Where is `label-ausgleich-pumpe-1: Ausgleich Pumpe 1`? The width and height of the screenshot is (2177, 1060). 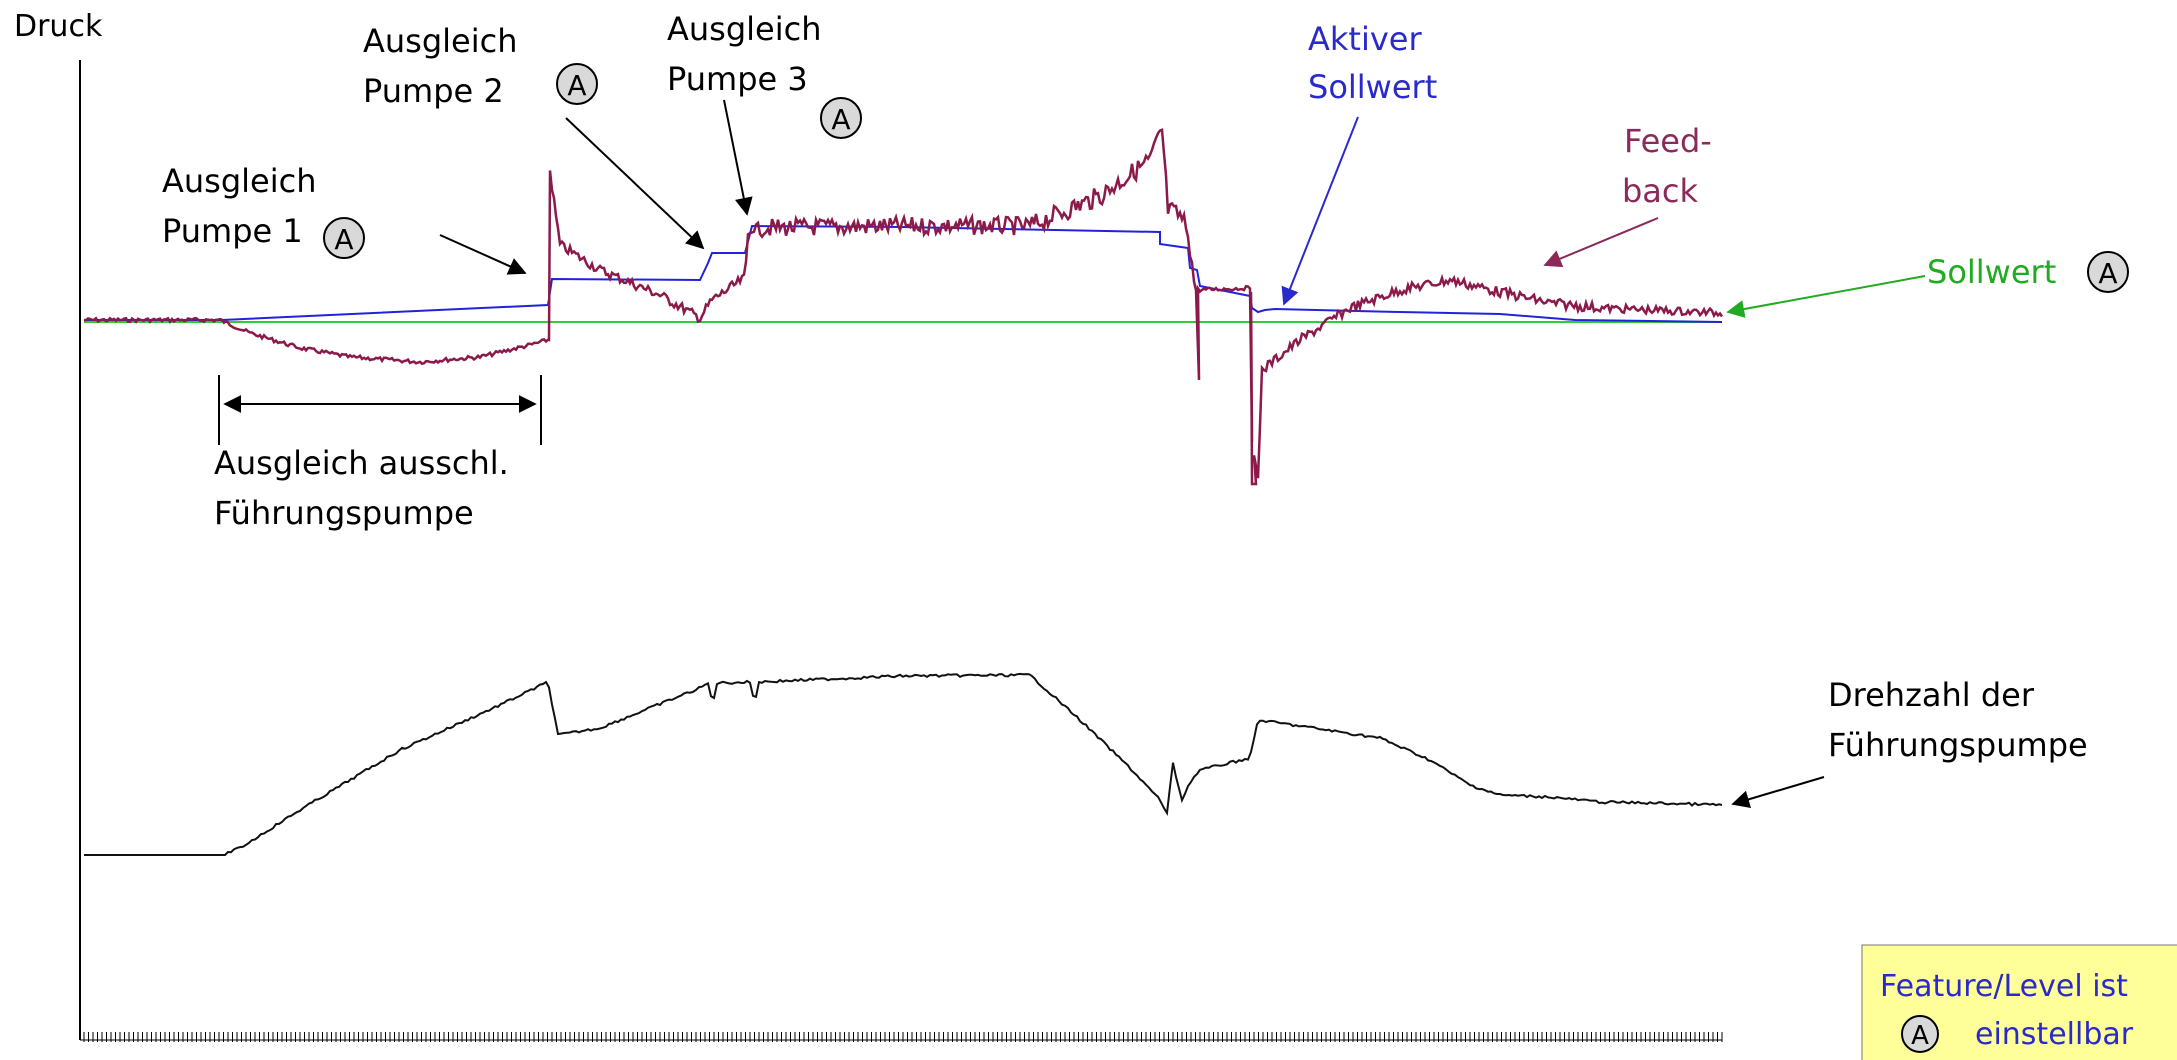 label-ausgleich-pumpe-1: Ausgleich Pumpe 1 is located at coordinates (244, 206).